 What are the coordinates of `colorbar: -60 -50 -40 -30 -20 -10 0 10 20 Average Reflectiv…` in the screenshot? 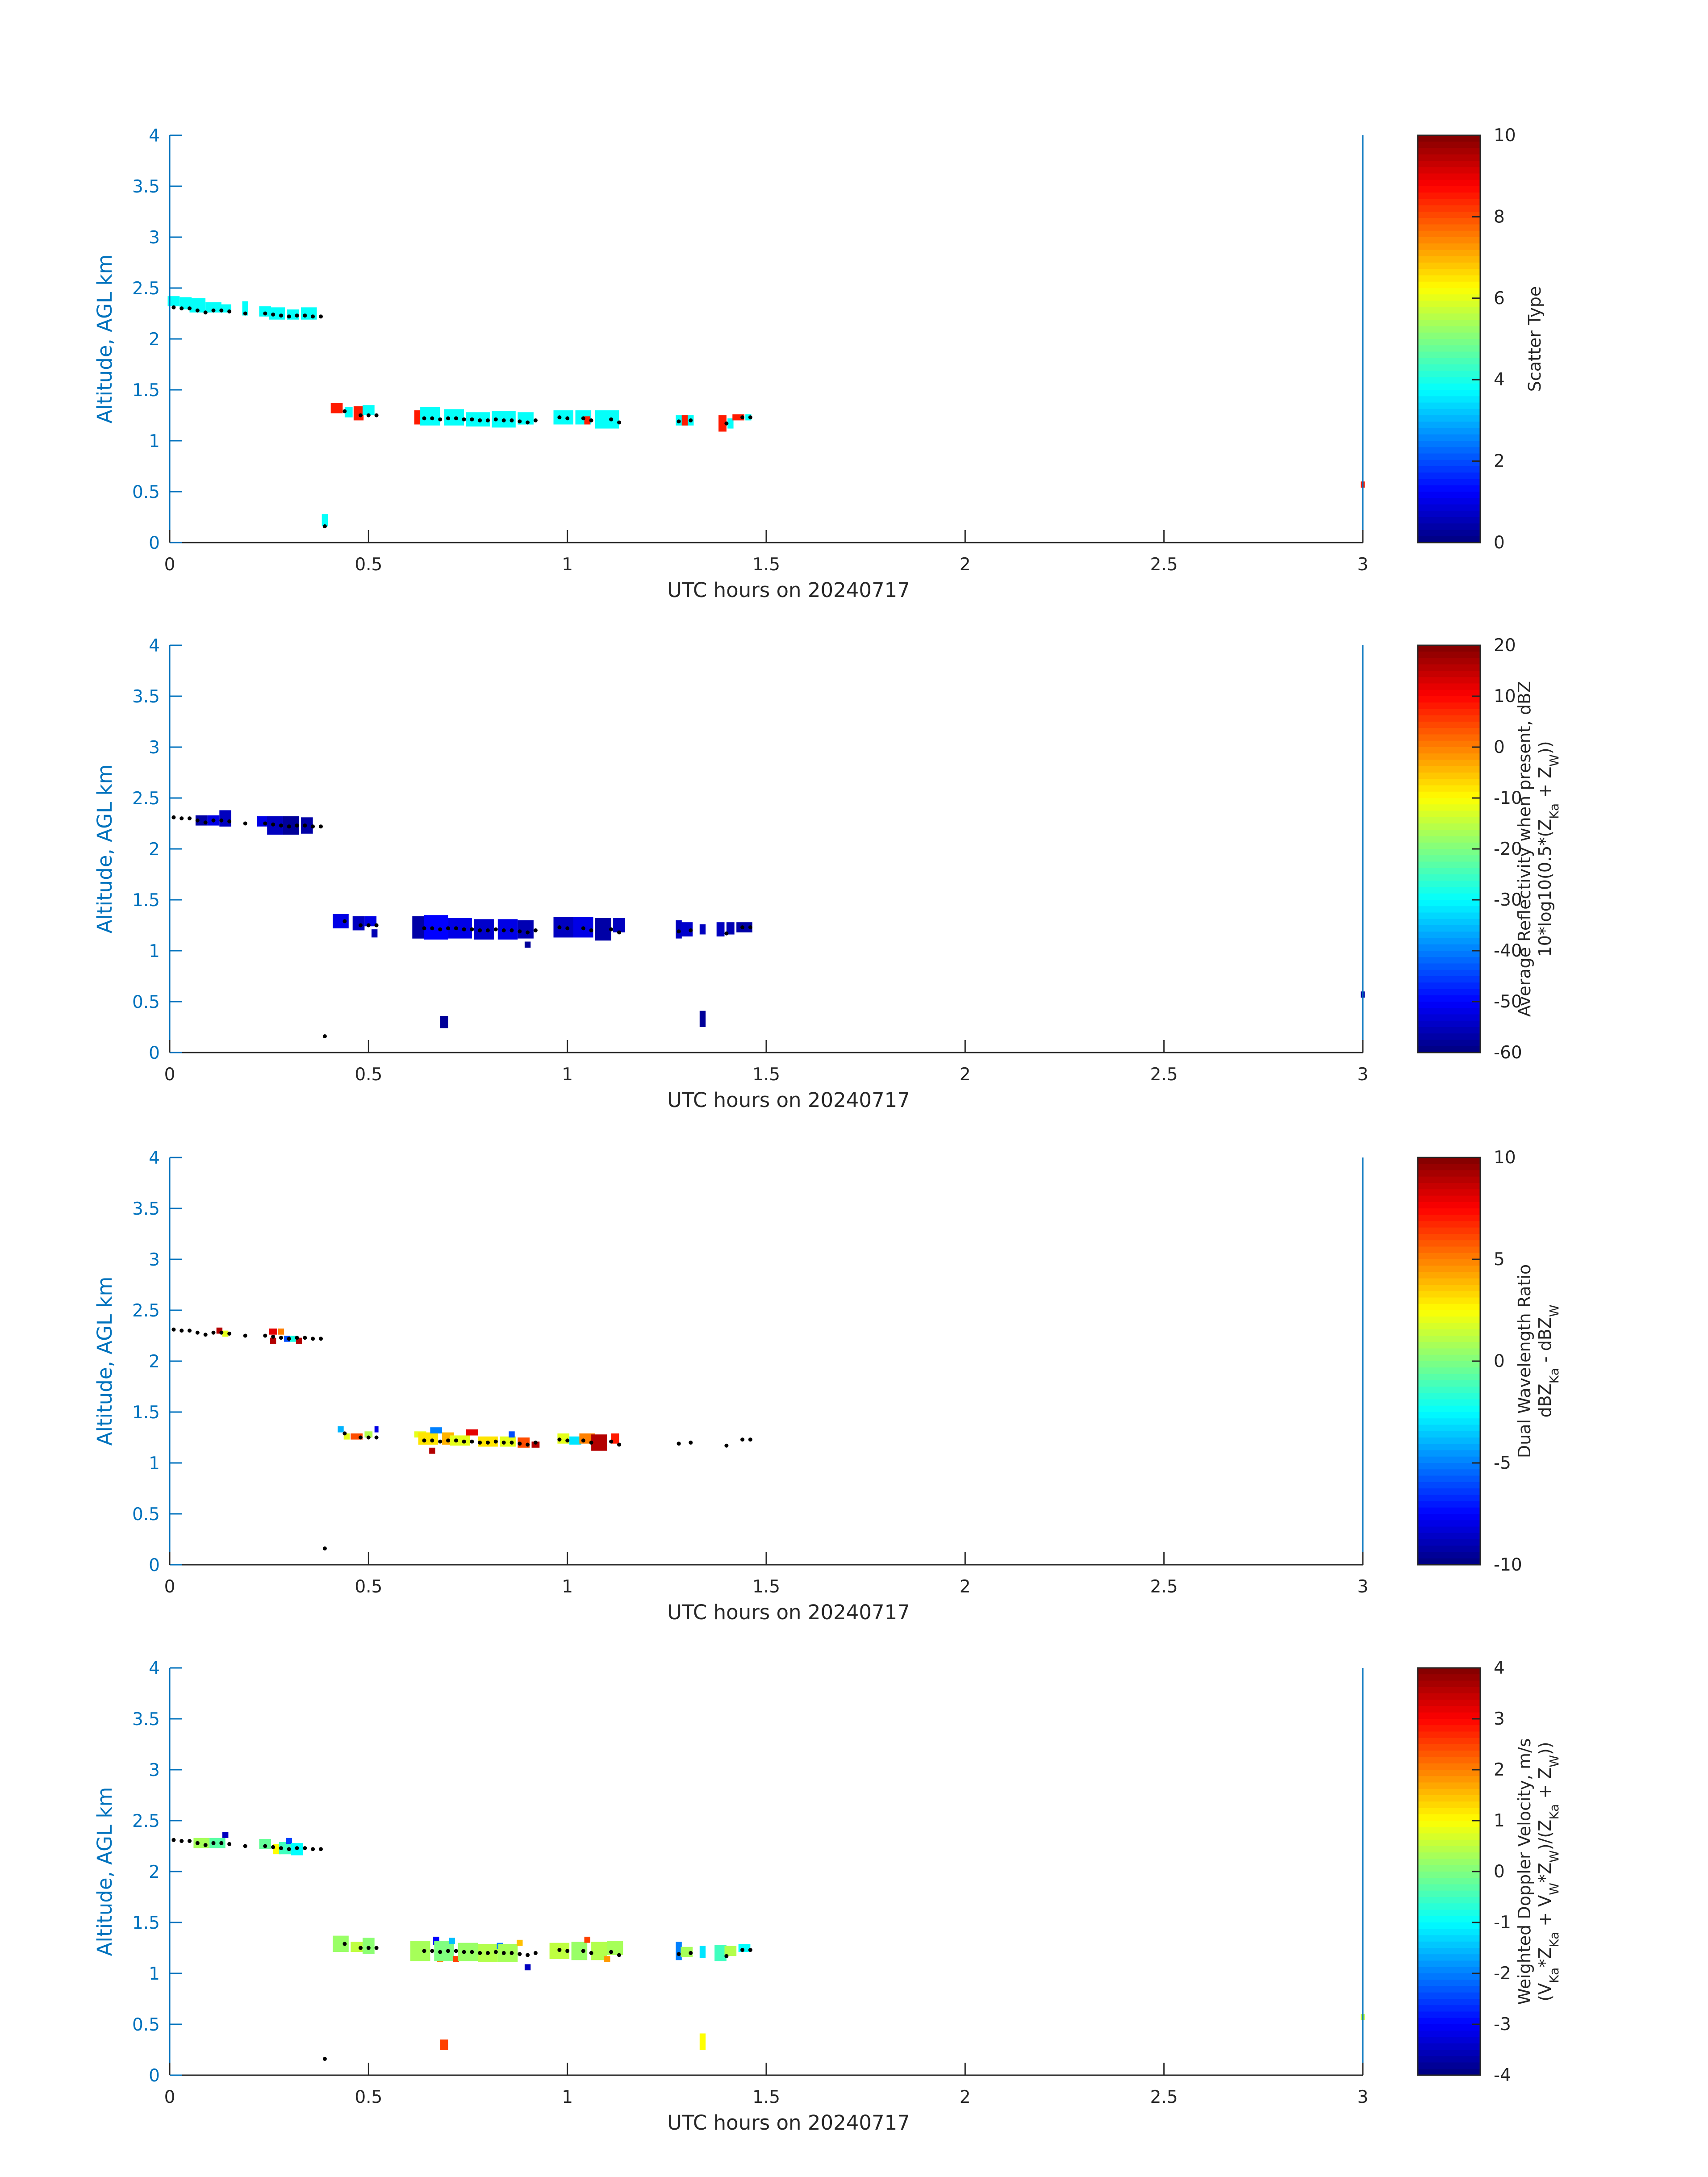 It's located at (1489, 849).